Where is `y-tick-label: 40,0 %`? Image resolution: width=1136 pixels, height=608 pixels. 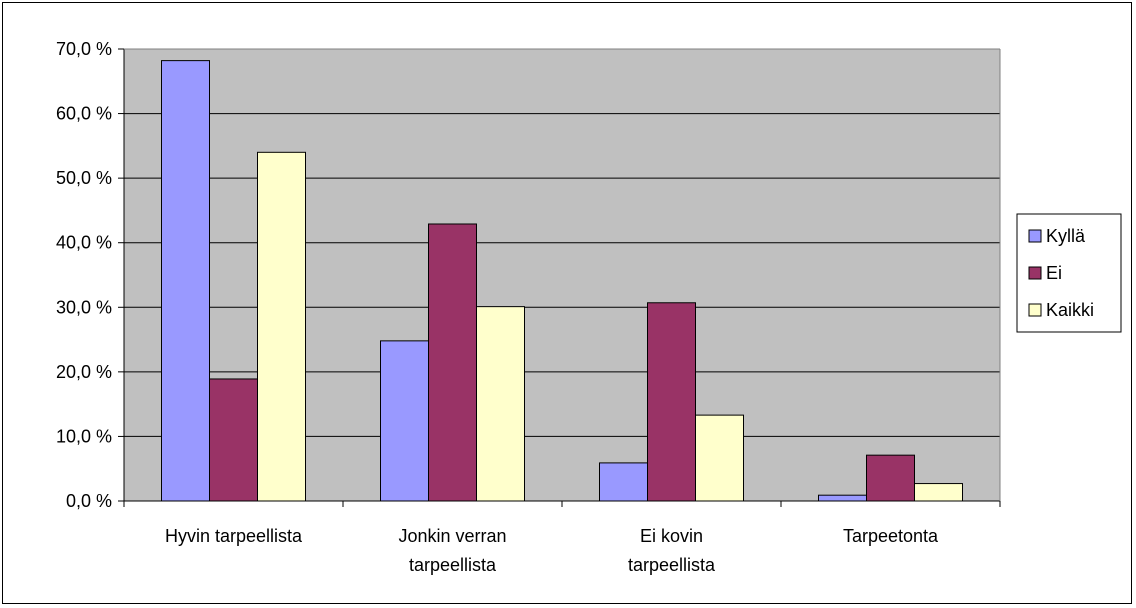 y-tick-label: 40,0 % is located at coordinates (84, 243).